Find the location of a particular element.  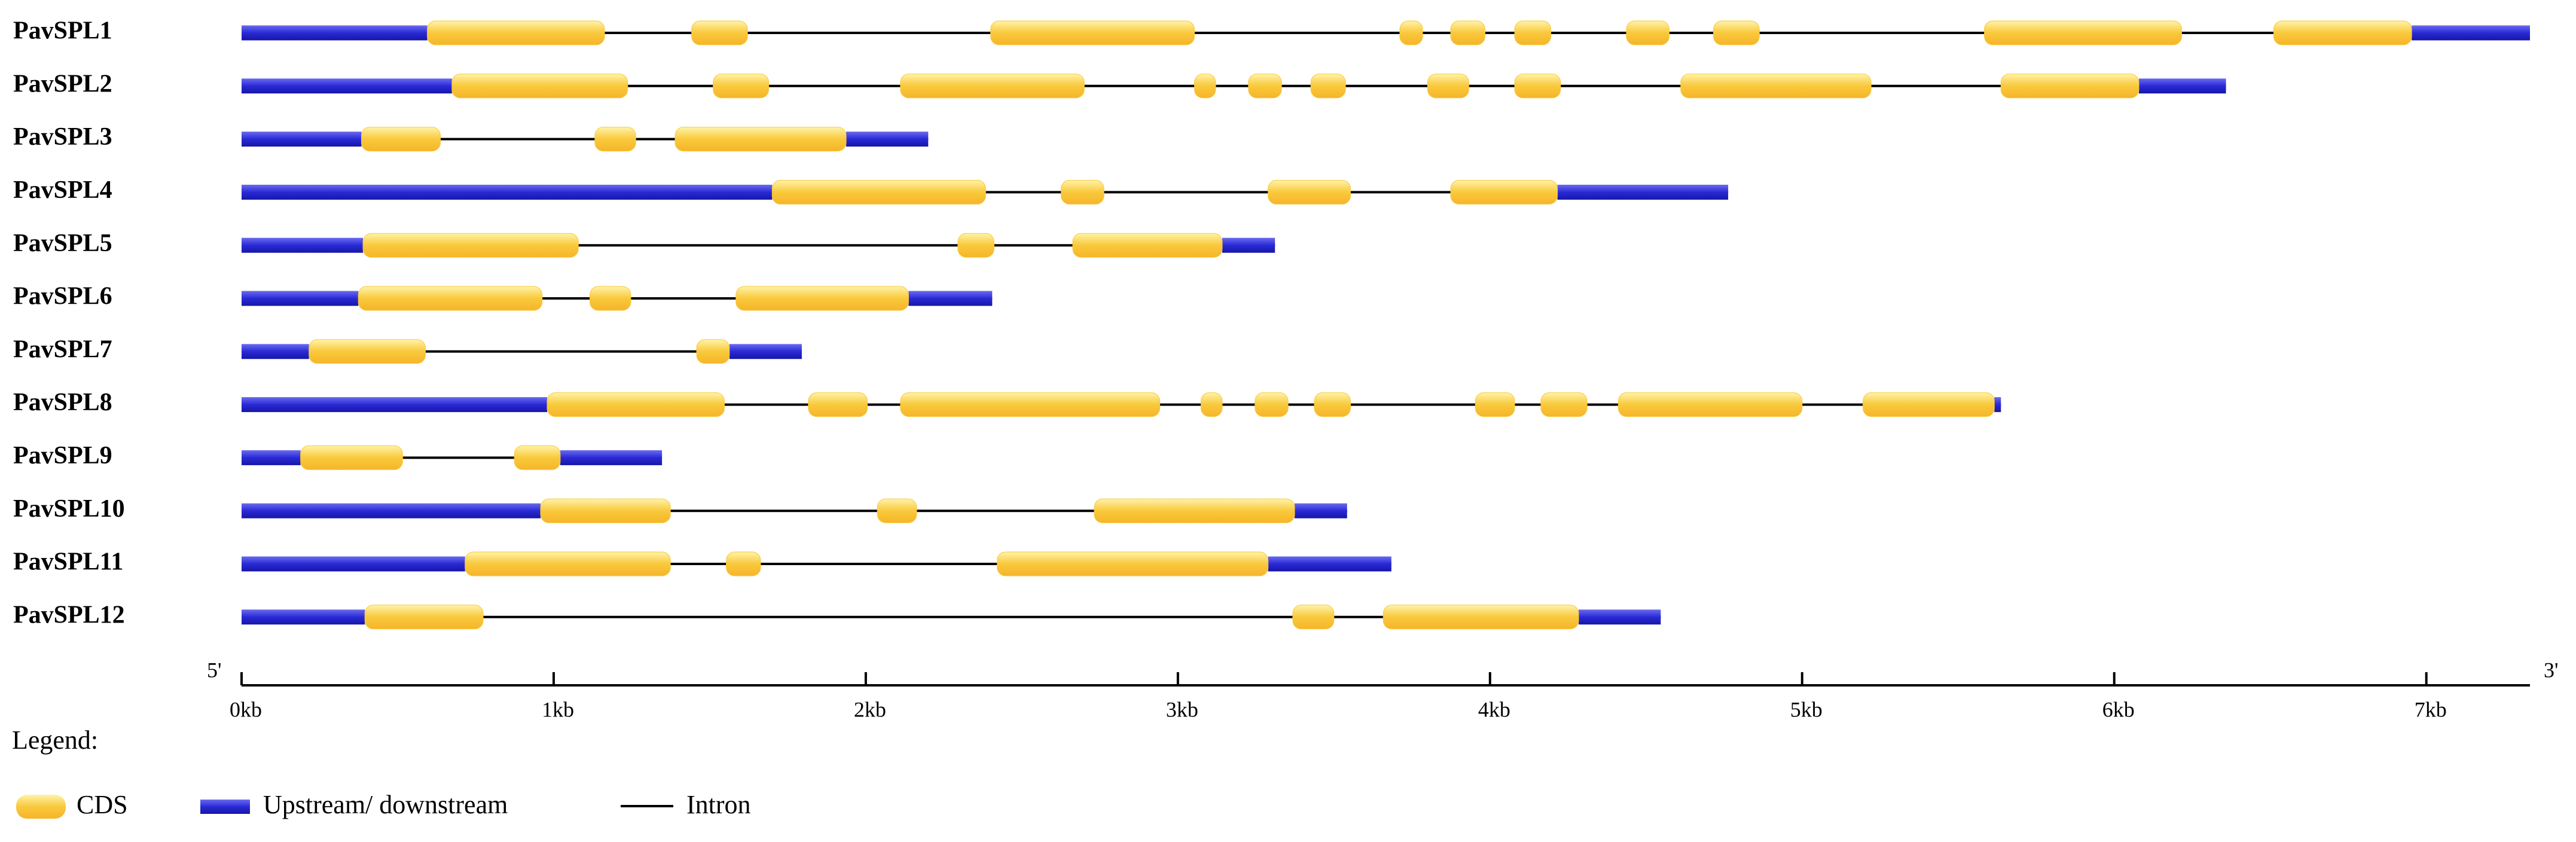

gene-name: PavSPL9 is located at coordinates (62, 456).